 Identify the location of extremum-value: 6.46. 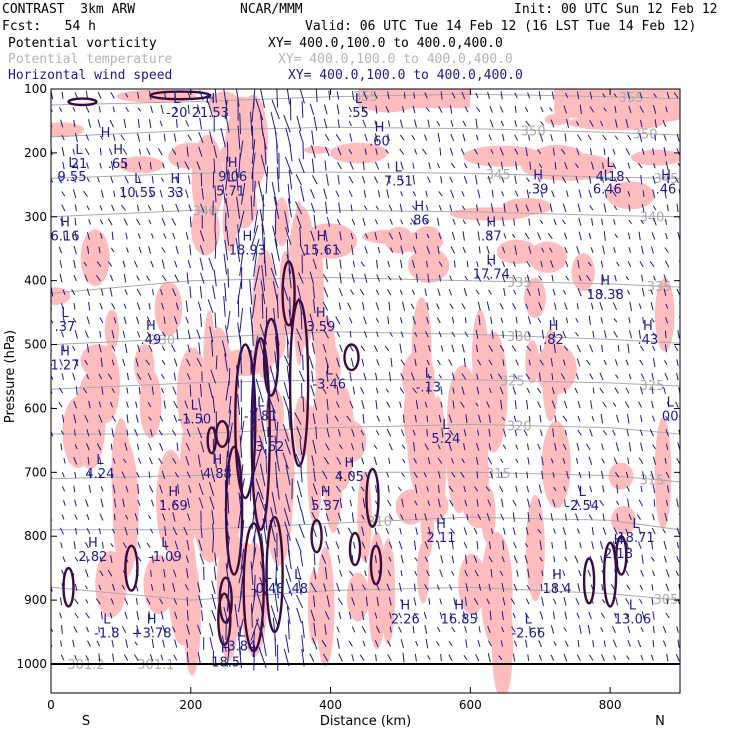
(607, 190).